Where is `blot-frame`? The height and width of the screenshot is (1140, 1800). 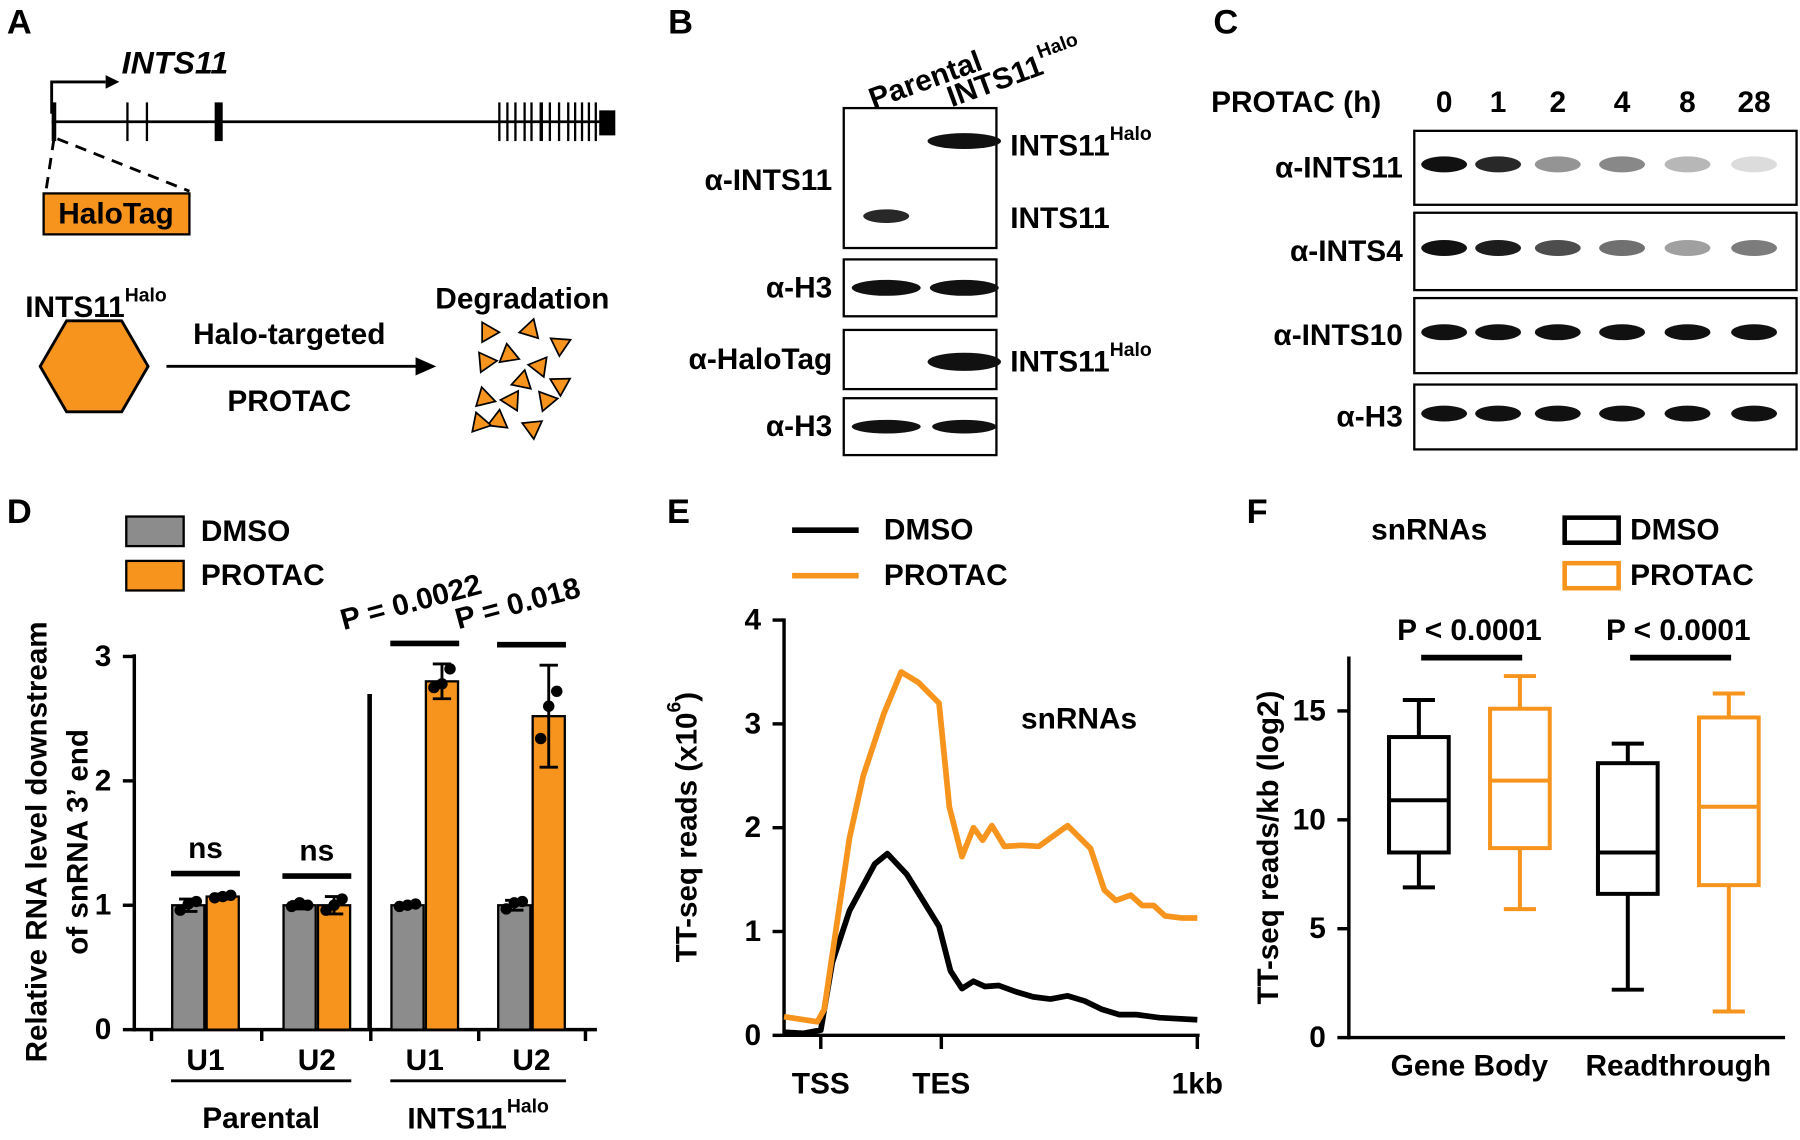 blot-frame is located at coordinates (920, 178).